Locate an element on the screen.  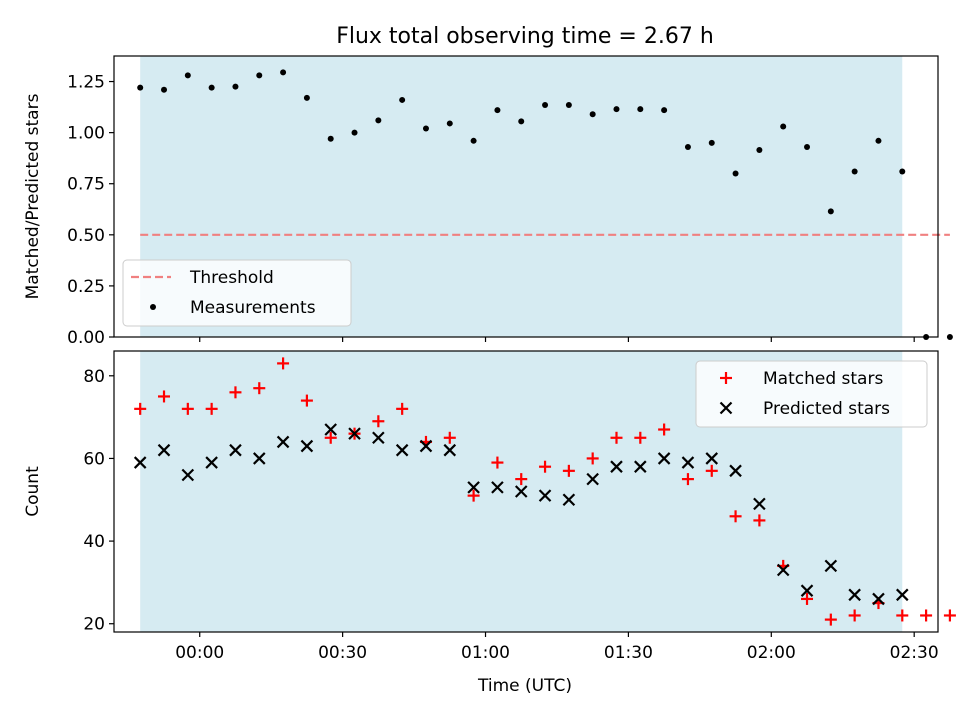
legend-label: Matched stars is located at coordinates (823, 379).